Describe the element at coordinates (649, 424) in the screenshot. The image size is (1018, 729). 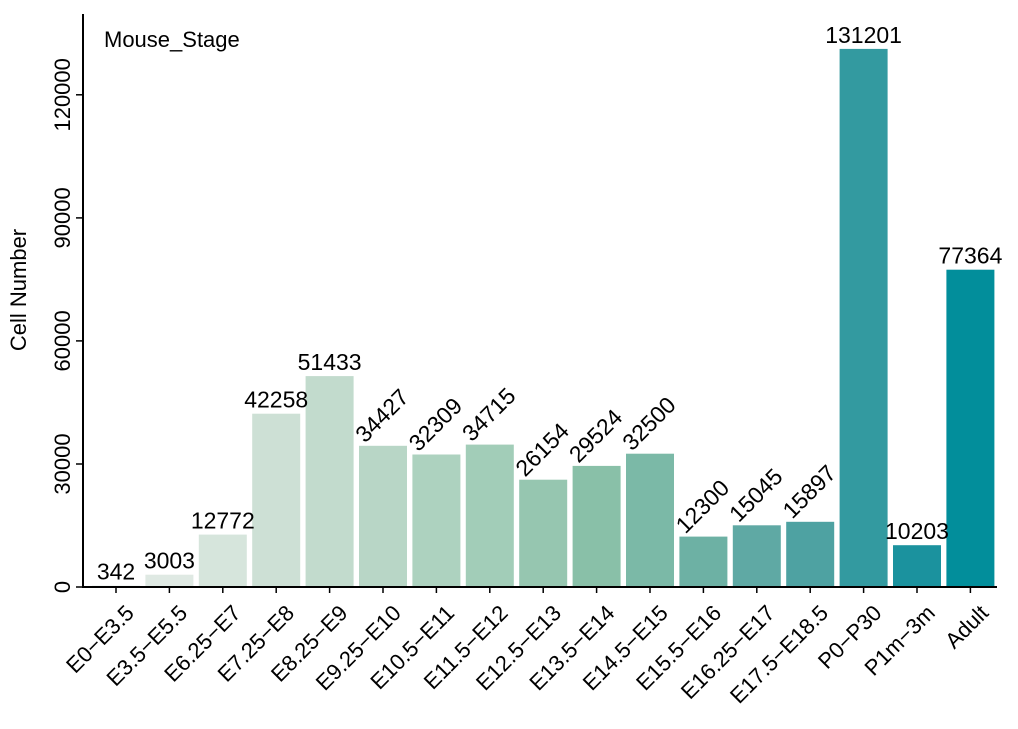
I see `value-label-10: 32500` at that location.